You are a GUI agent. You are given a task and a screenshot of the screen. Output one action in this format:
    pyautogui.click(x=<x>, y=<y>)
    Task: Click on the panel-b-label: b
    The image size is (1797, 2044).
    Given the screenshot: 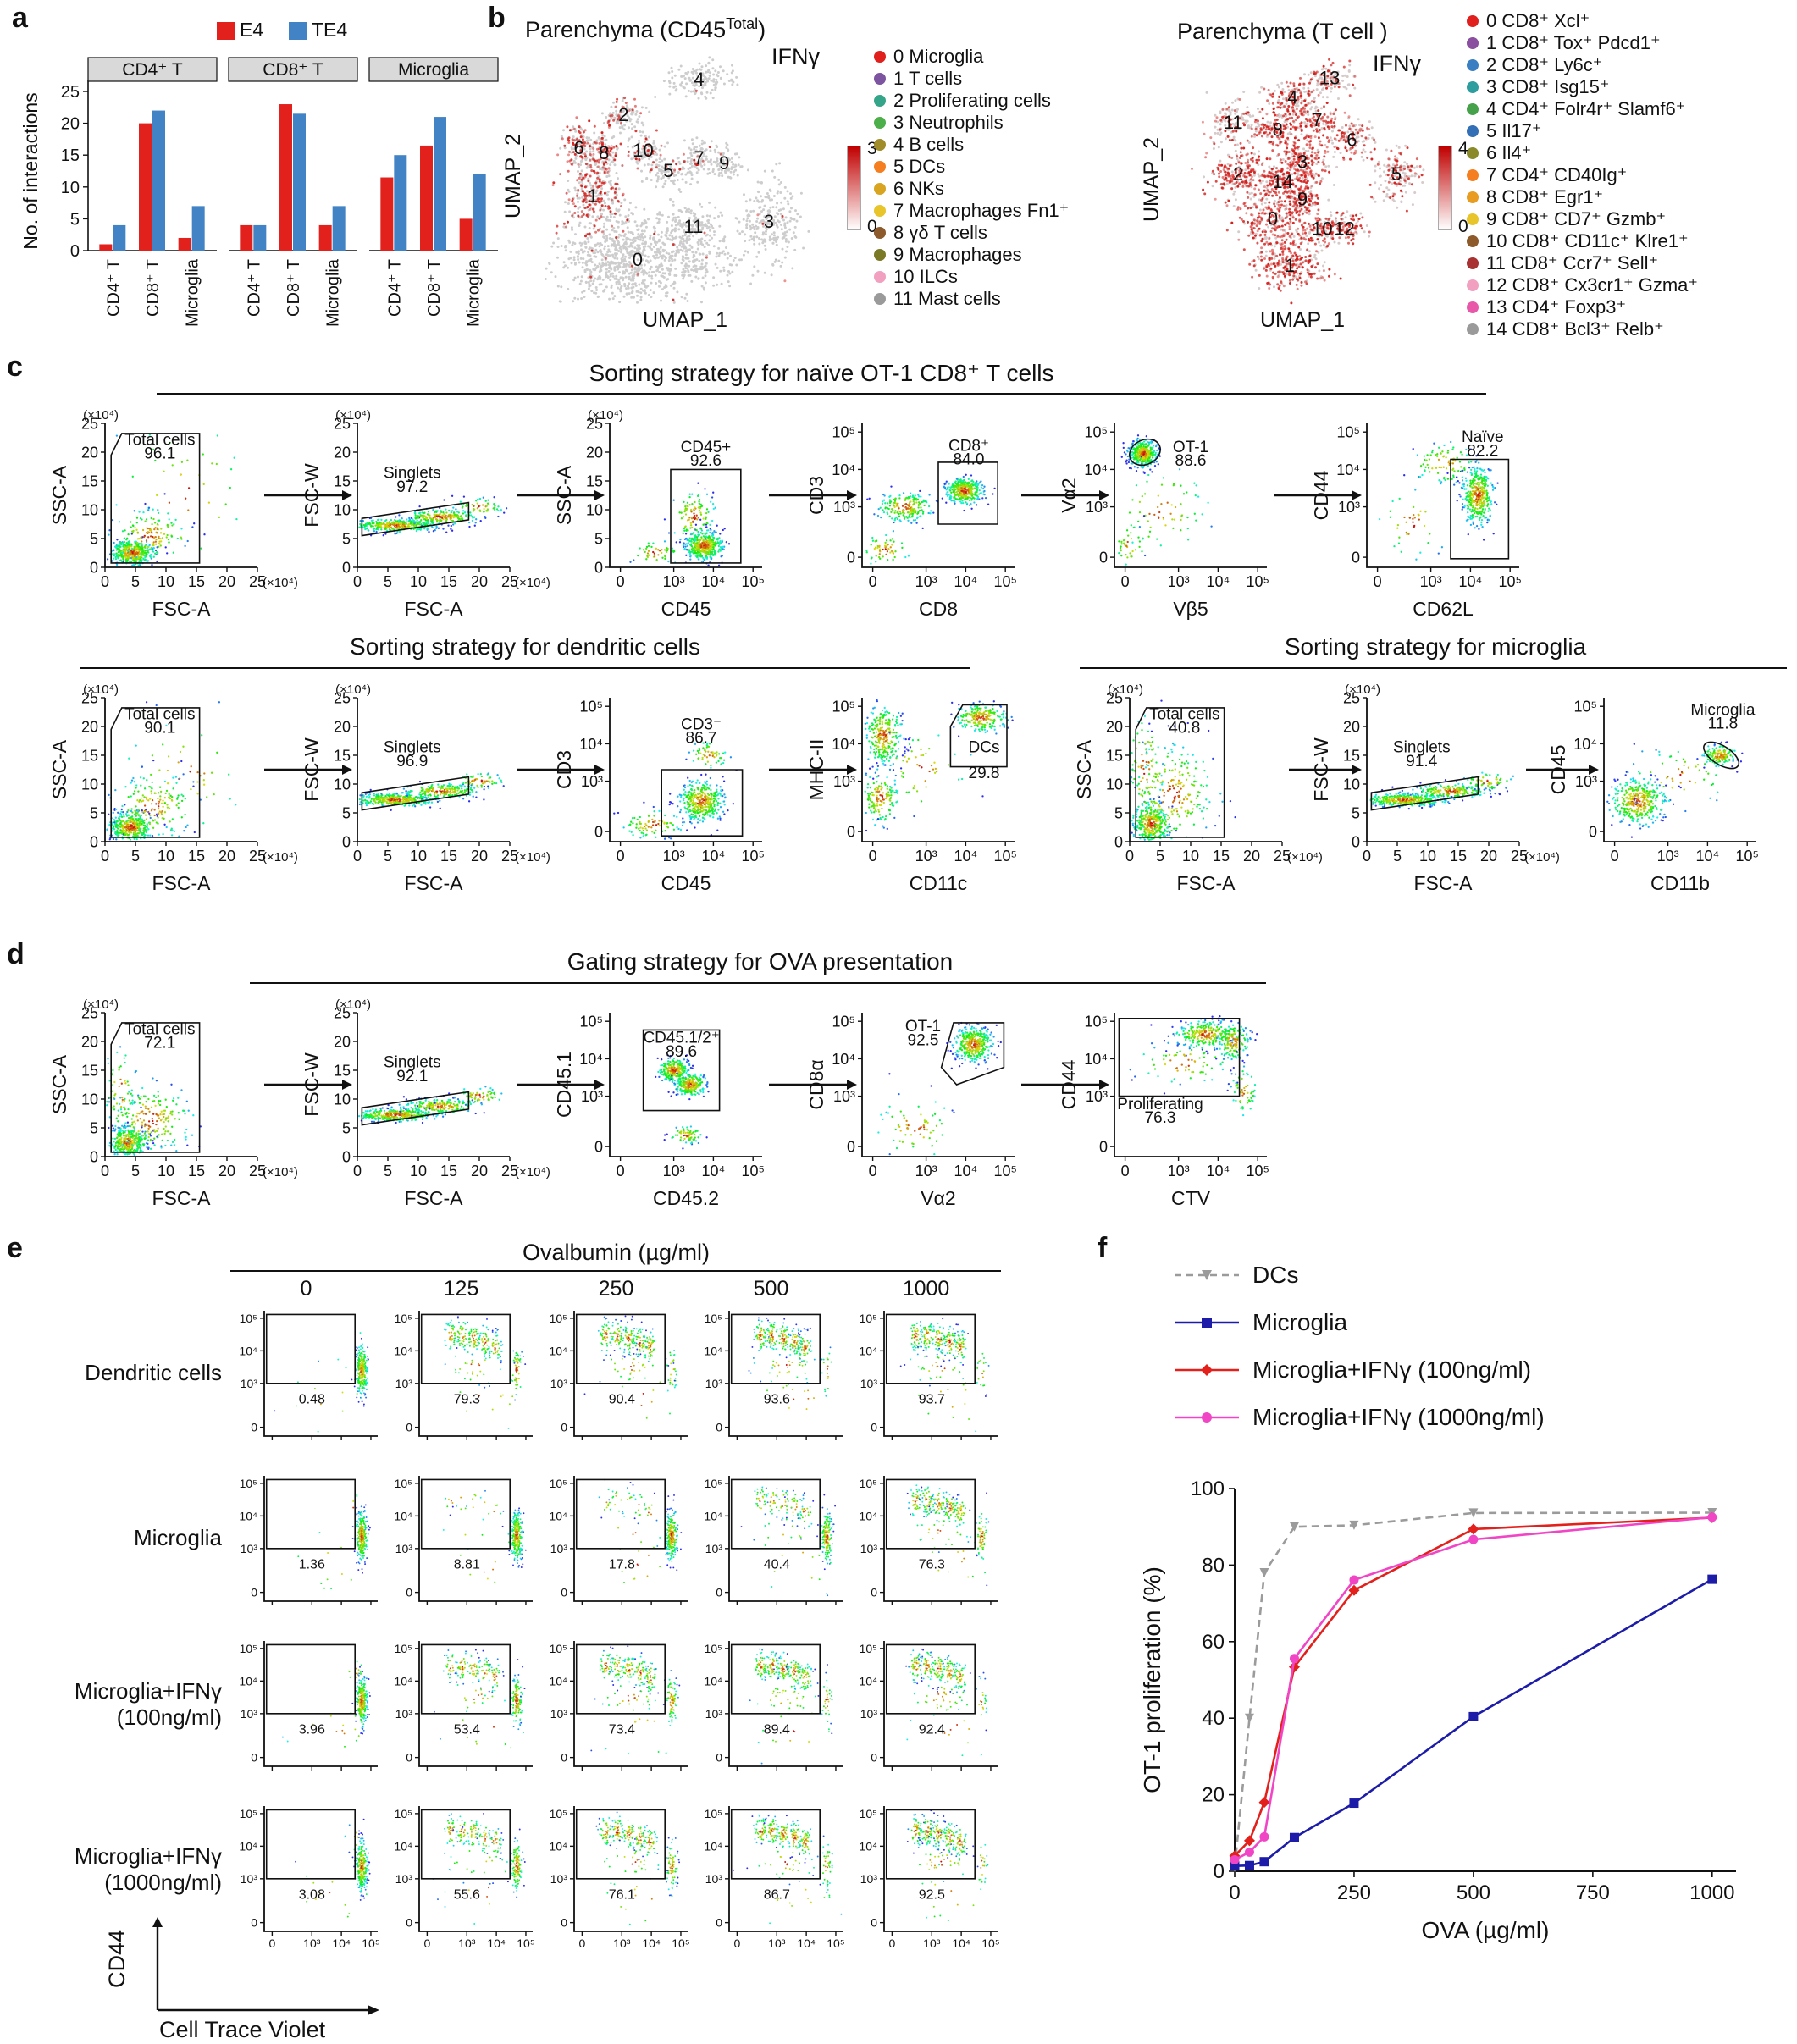 What is the action you would take?
    pyautogui.click(x=497, y=18)
    